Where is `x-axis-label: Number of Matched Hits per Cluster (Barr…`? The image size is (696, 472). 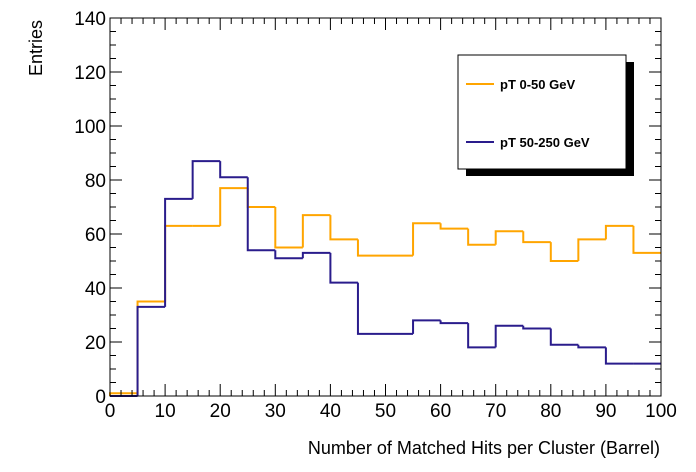 x-axis-label: Number of Matched Hits per Cluster (Barr… is located at coordinates (484, 448).